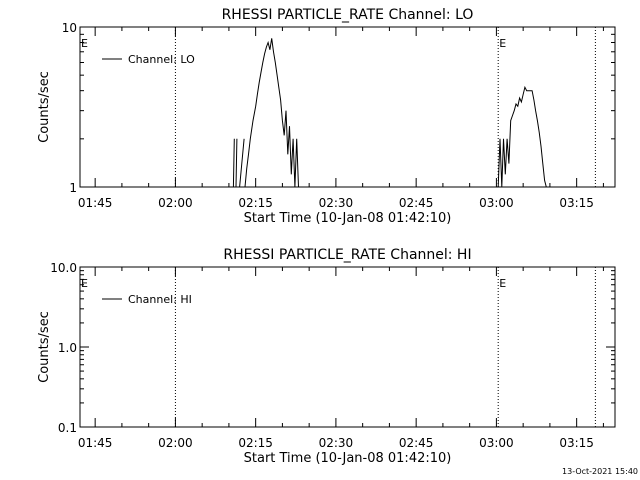  I want to click on y-tick-label: 10.0, so click(63, 268).